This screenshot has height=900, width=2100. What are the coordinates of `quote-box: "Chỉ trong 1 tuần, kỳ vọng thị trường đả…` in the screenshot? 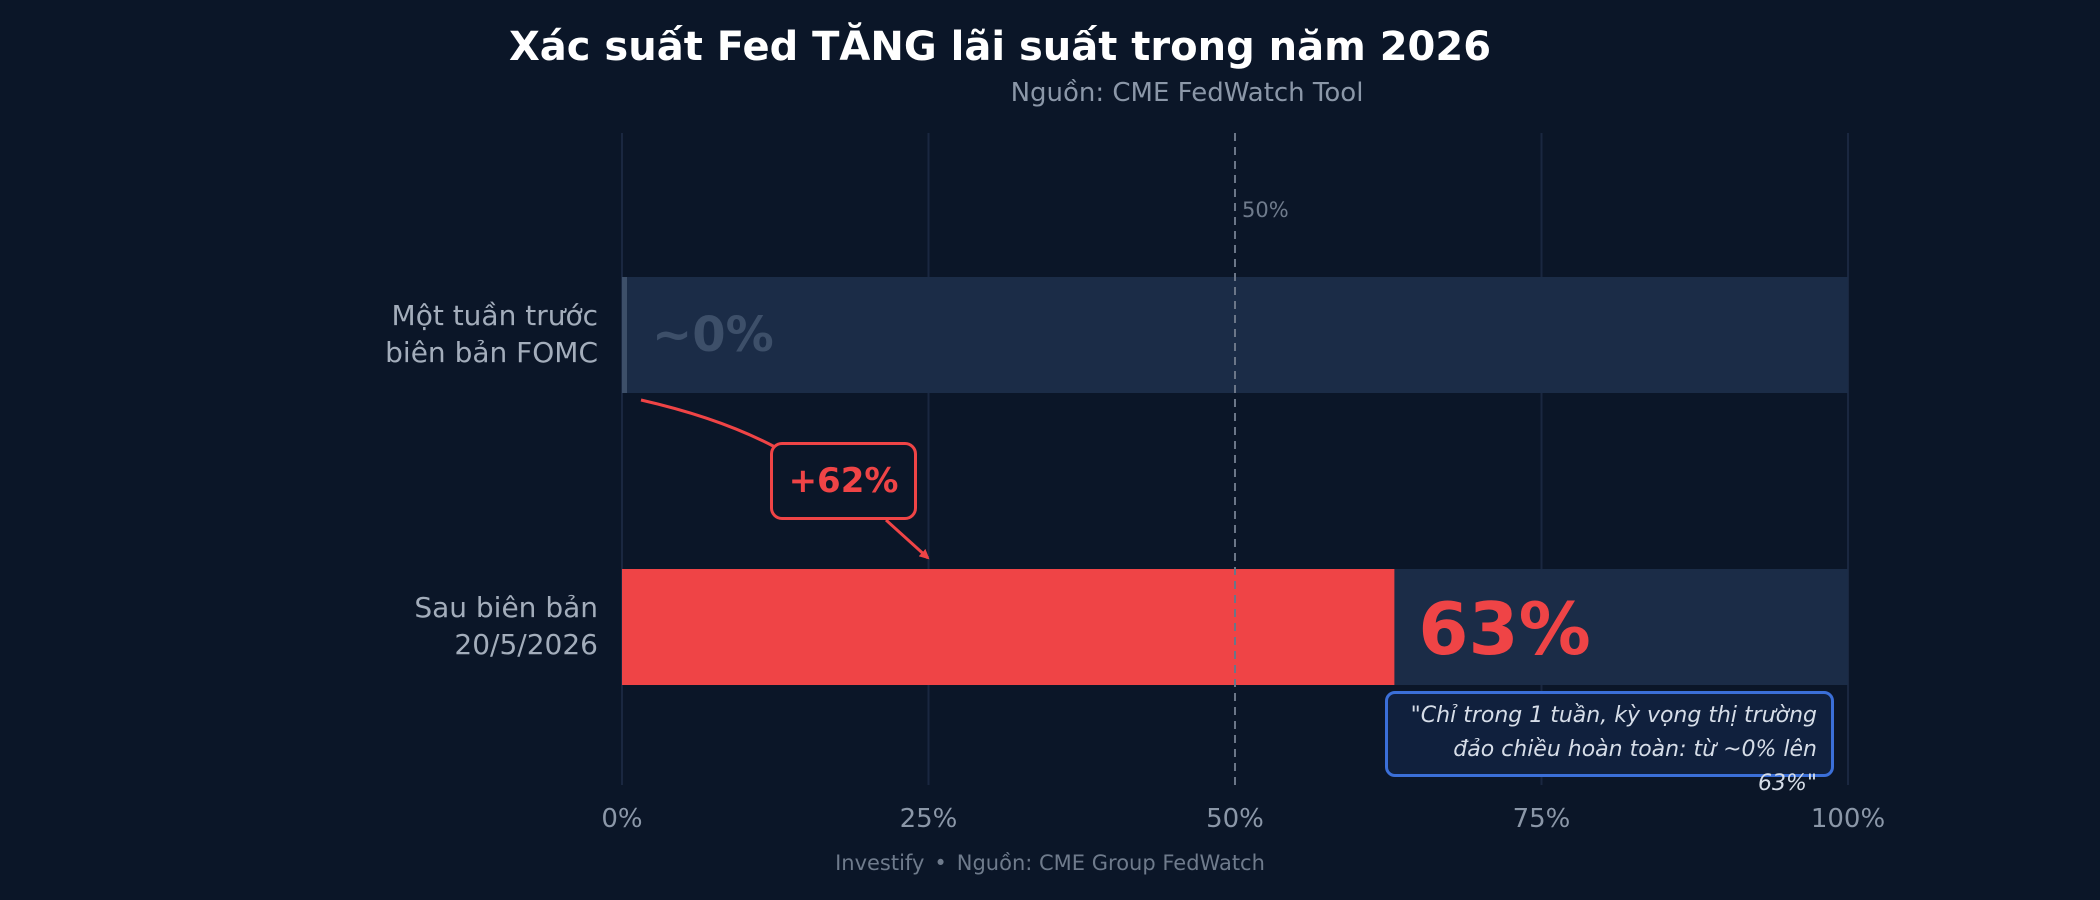 It's located at (1609, 743).